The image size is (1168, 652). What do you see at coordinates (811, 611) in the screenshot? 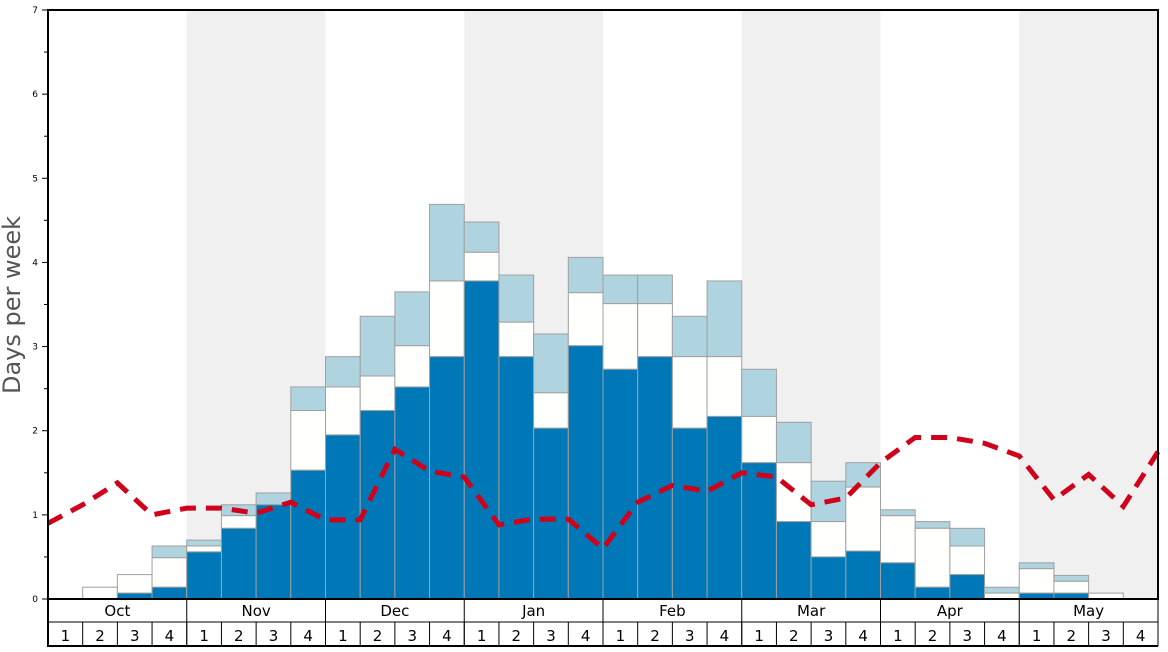
I see `month-label: Mar` at bounding box center [811, 611].